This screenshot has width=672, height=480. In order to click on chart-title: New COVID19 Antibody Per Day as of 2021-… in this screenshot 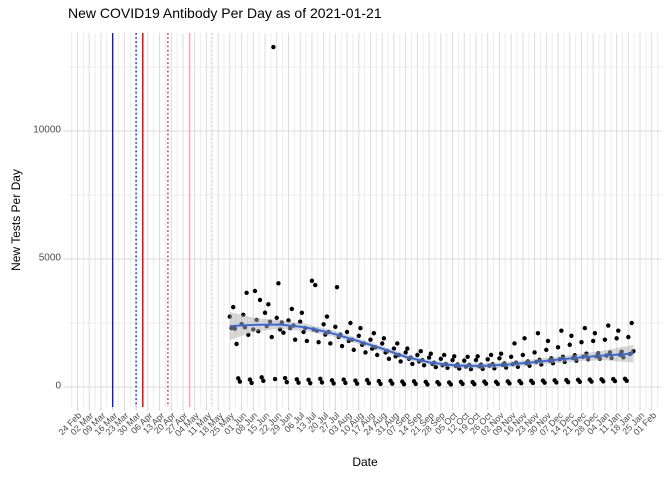, I will do `click(225, 13)`.